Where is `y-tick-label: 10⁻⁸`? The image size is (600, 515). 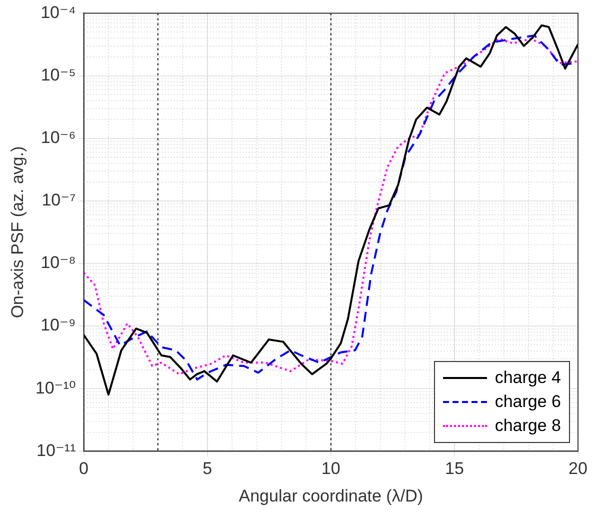
y-tick-label: 10⁻⁸ is located at coordinates (58, 262).